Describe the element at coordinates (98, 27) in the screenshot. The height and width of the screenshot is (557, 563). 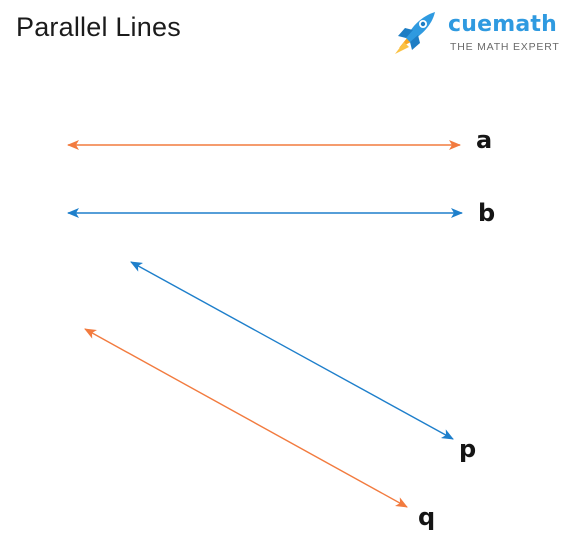
I see `page-title: Parallel Lines` at that location.